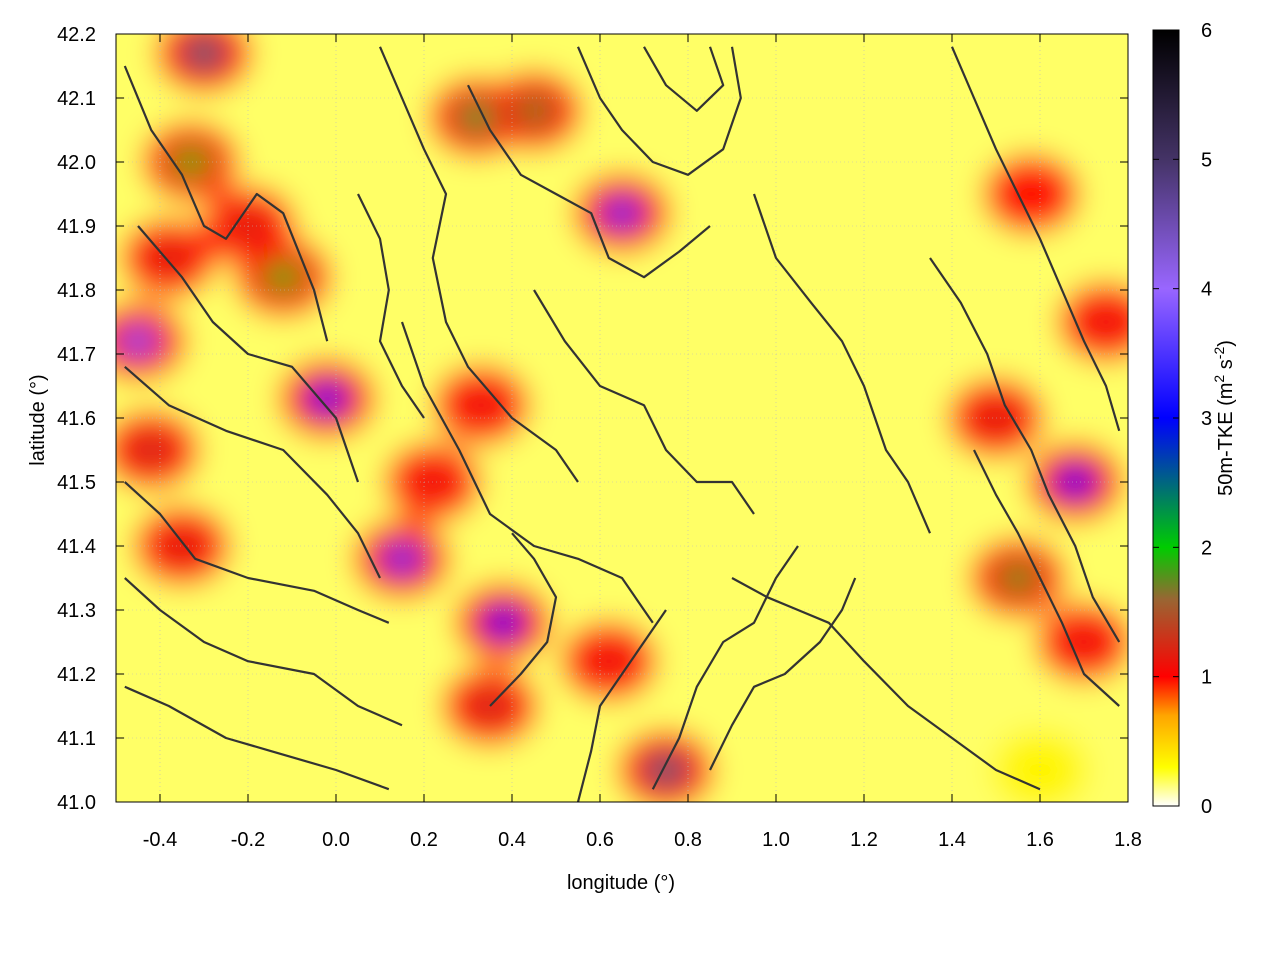 Image resolution: width=1280 pixels, height=965 pixels. Describe the element at coordinates (76, 163) in the screenshot. I see `y-tick-label: 42.0` at that location.